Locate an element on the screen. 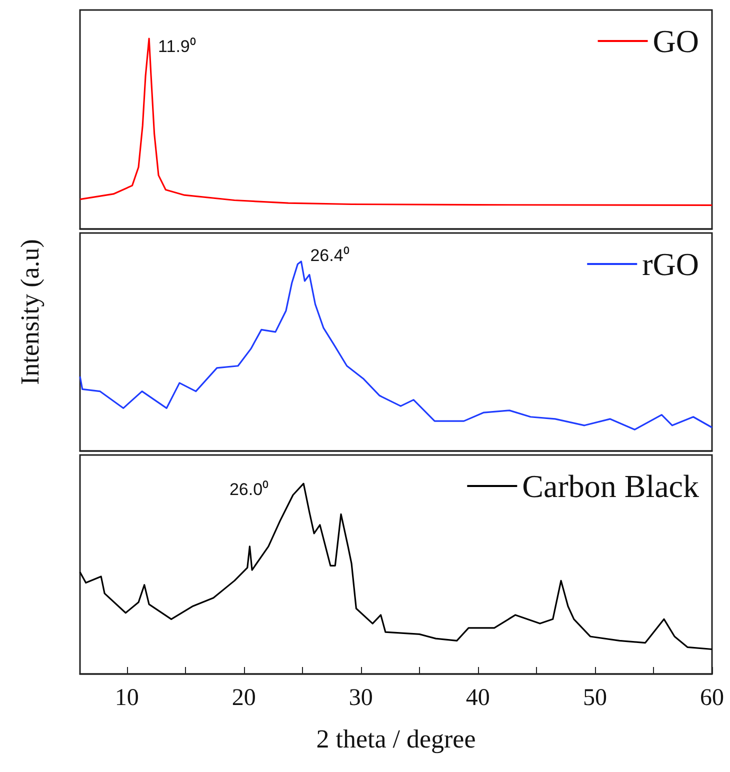  annotation: 11.9⁰ is located at coordinates (177, 46).